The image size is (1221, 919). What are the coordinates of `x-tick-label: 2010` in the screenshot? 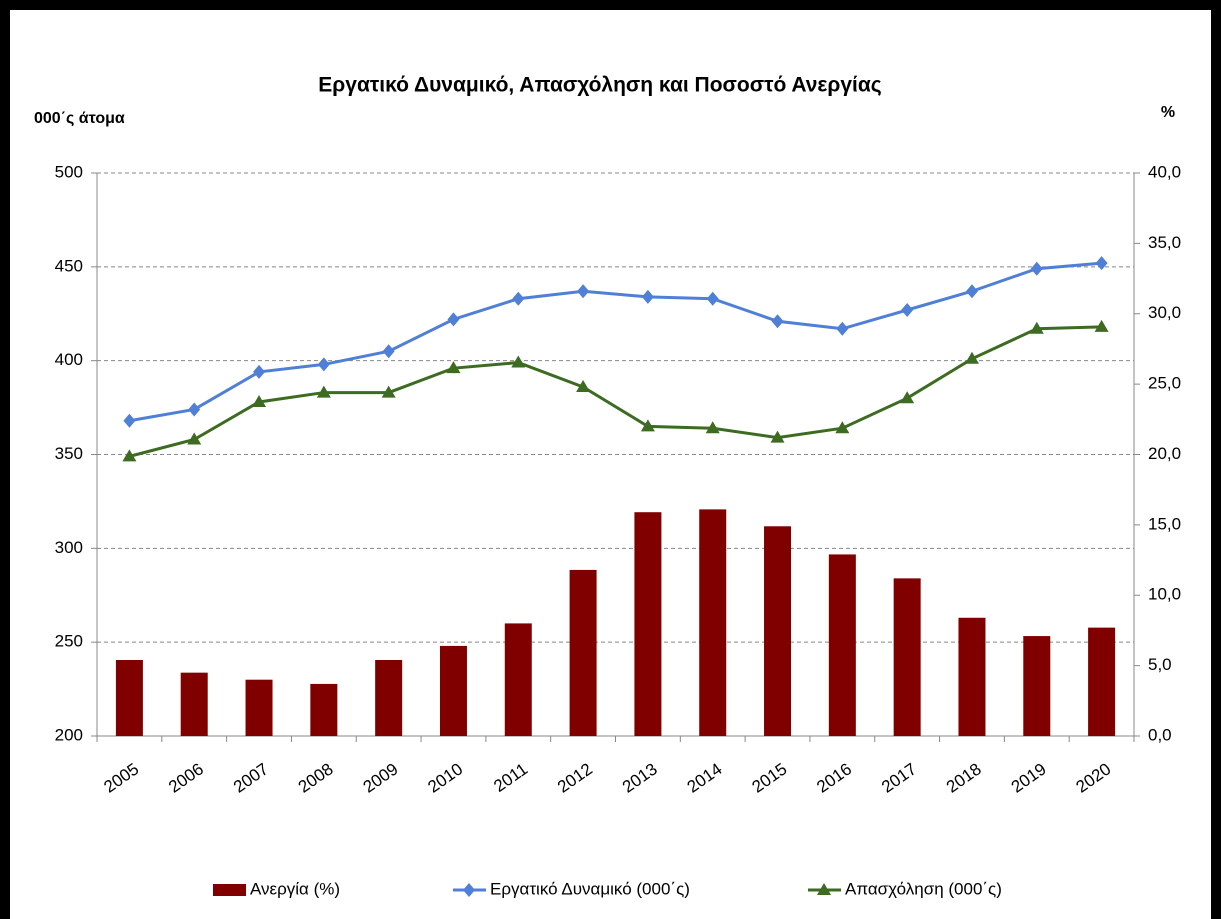 It's located at (445, 777).